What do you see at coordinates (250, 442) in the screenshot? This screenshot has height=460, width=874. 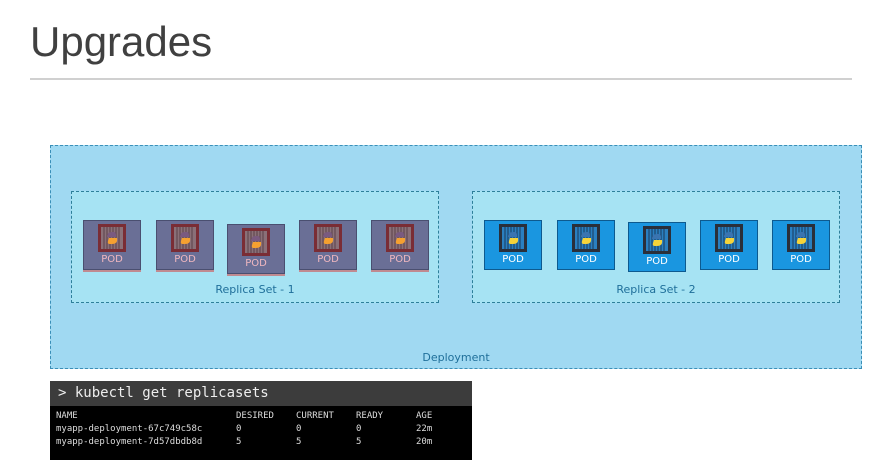 I see `table-row: myapp-deployment-7d57dbdb8d 5 5 5 20m` at bounding box center [250, 442].